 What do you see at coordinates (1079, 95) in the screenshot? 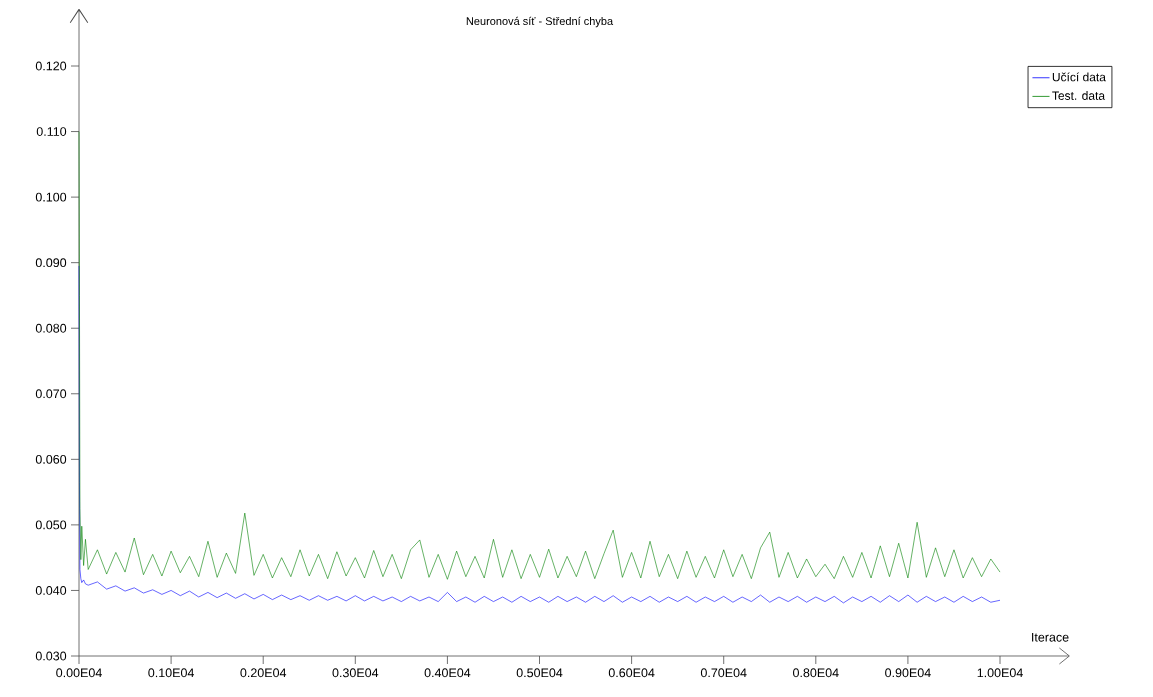
I see `legend-label: Test. data` at bounding box center [1079, 95].